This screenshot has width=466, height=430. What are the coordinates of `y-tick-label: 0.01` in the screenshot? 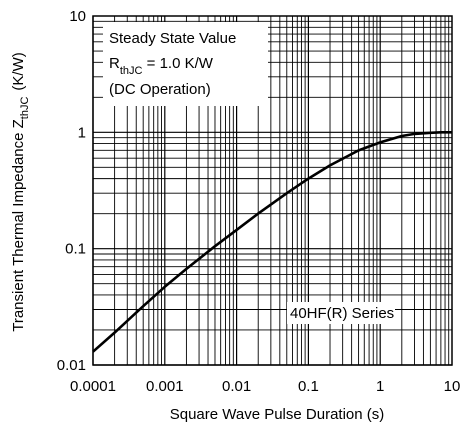 It's located at (71, 365).